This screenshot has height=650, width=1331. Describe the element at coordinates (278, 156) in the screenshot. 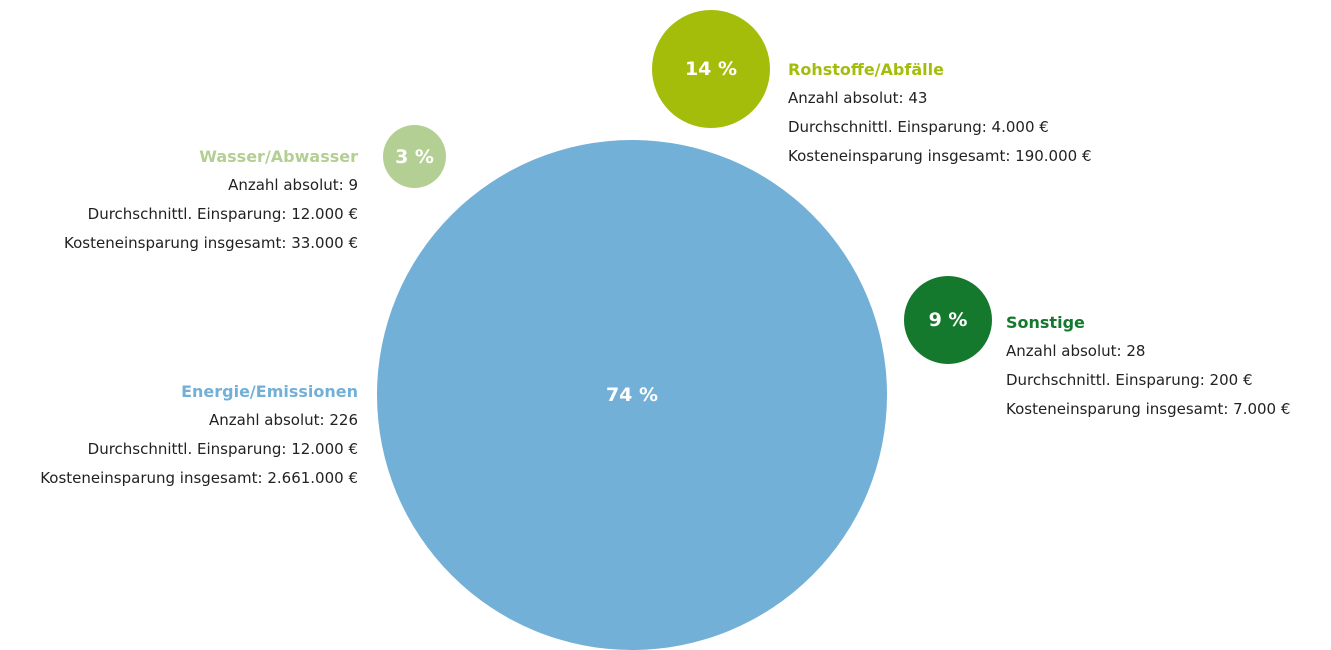

I see `category-name-wasser: Wasser/Abwasser` at that location.